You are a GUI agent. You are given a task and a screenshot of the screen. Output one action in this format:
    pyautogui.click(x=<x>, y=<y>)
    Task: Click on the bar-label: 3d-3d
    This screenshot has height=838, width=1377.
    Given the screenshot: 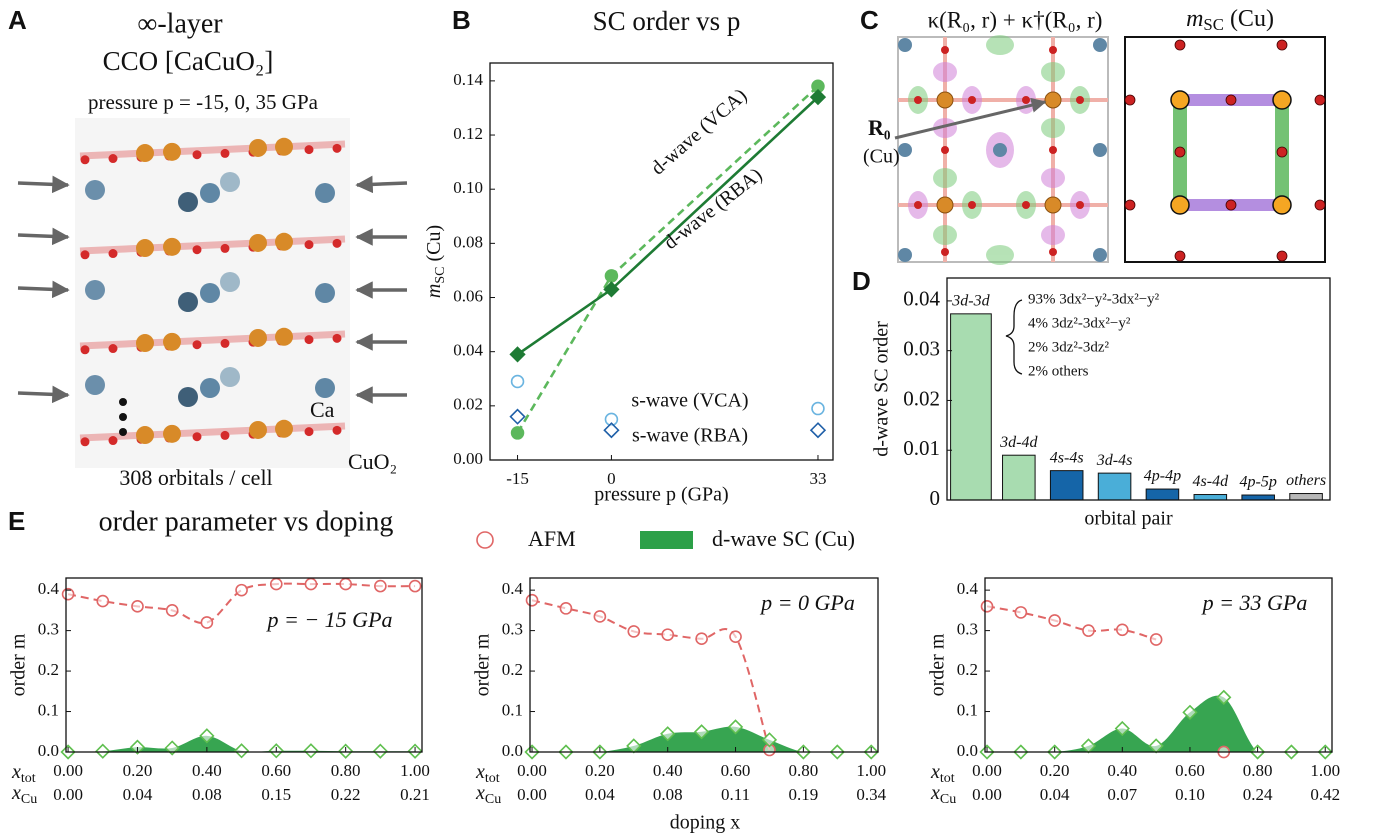 What is the action you would take?
    pyautogui.click(x=970, y=301)
    